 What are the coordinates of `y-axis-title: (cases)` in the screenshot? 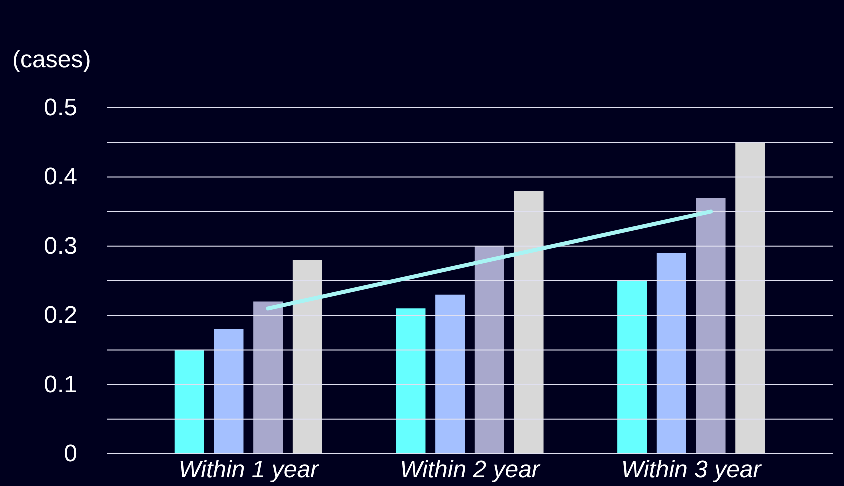 It's located at (52, 60).